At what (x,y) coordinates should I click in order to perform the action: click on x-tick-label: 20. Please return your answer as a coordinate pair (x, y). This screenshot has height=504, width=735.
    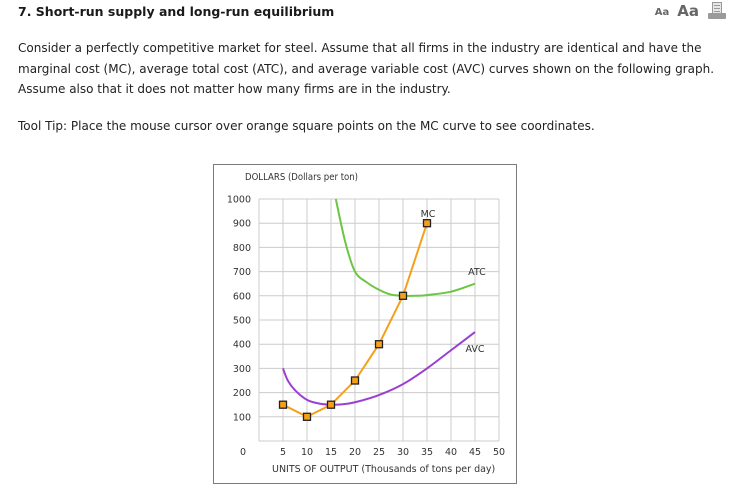
    Looking at the image, I should click on (355, 452).